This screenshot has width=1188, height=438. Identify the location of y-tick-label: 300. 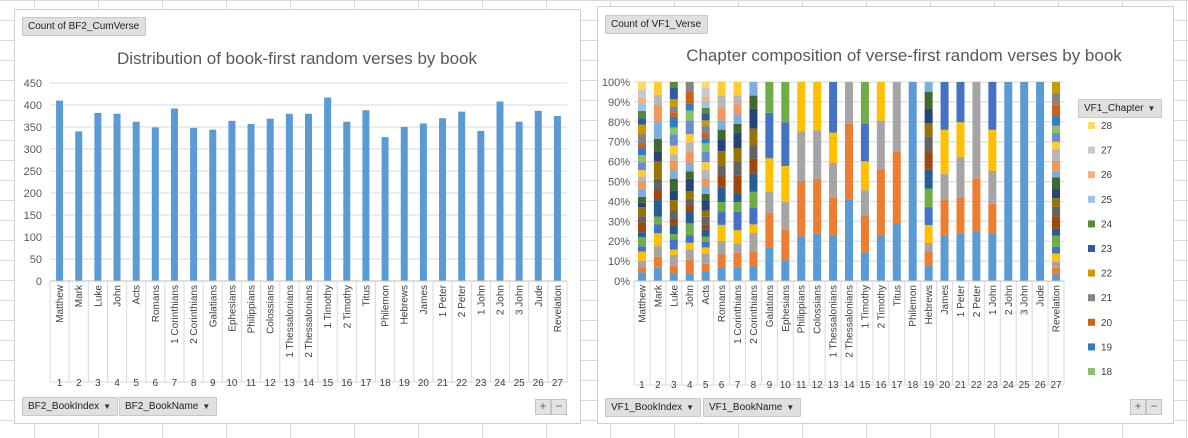
(33, 150).